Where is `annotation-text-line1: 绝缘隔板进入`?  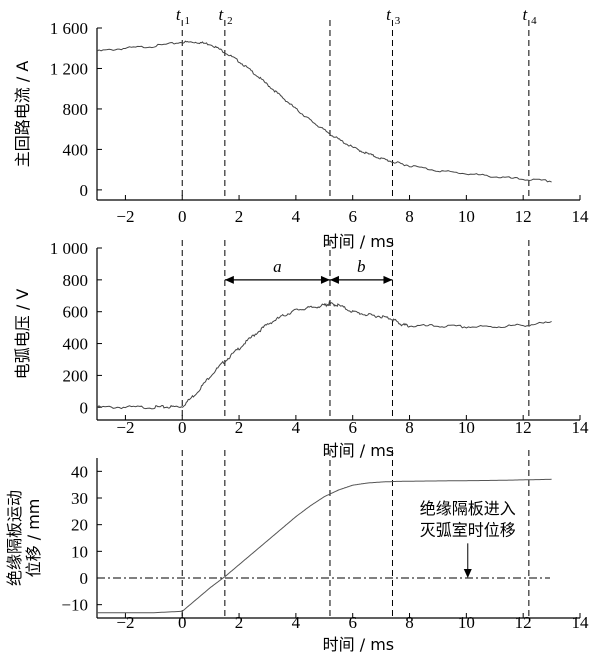 annotation-text-line1: 绝缘隔板进入 is located at coordinates (468, 508).